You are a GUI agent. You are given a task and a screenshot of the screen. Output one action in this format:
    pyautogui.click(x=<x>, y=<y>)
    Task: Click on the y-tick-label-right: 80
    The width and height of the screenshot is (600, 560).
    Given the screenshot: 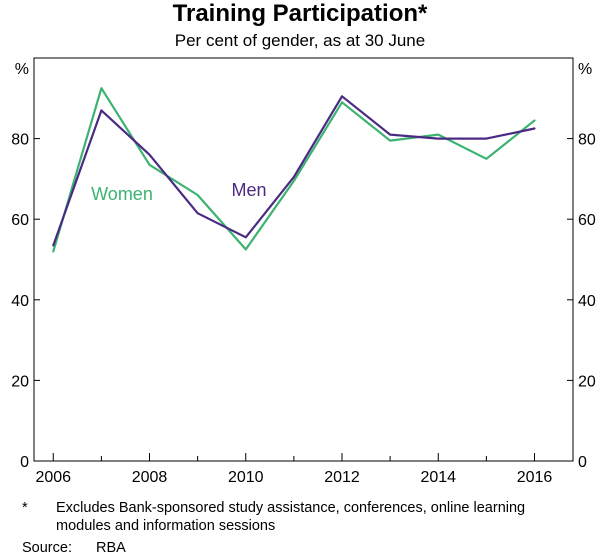 What is the action you would take?
    pyautogui.click(x=587, y=140)
    